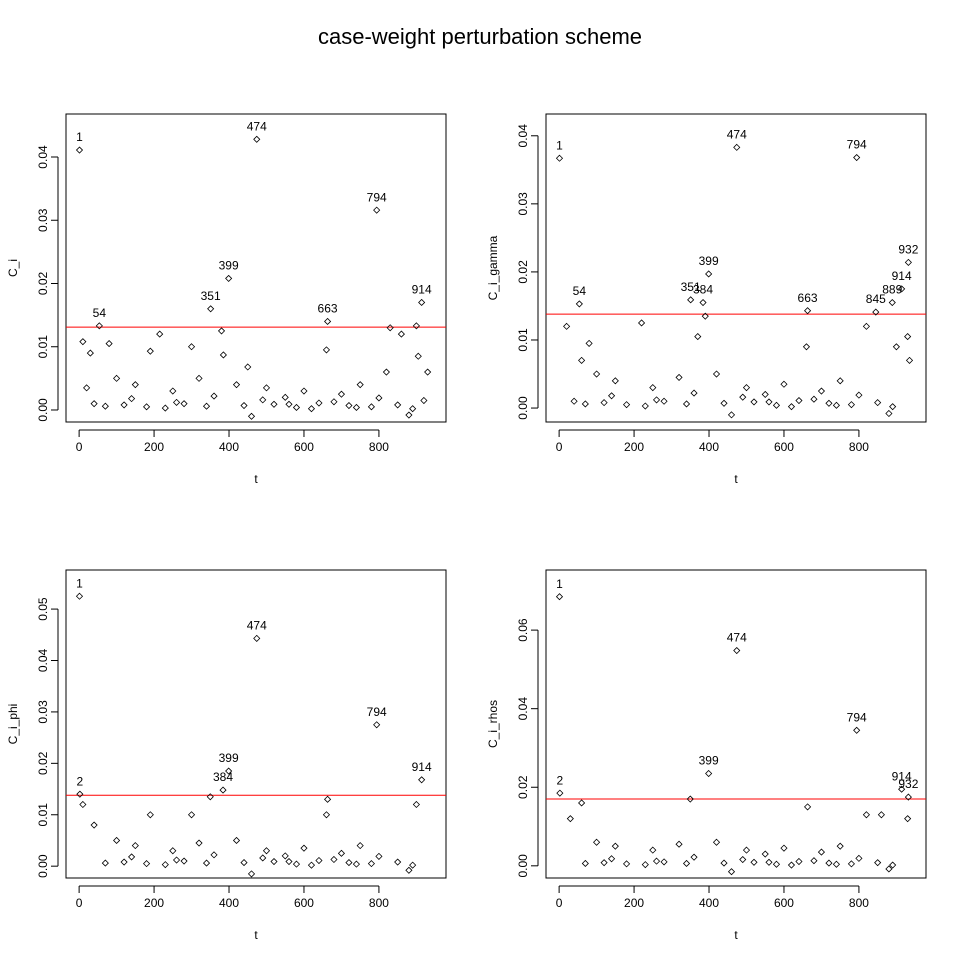 The height and width of the screenshot is (960, 960). What do you see at coordinates (229, 266) in the screenshot?
I see `point-label: 399` at bounding box center [229, 266].